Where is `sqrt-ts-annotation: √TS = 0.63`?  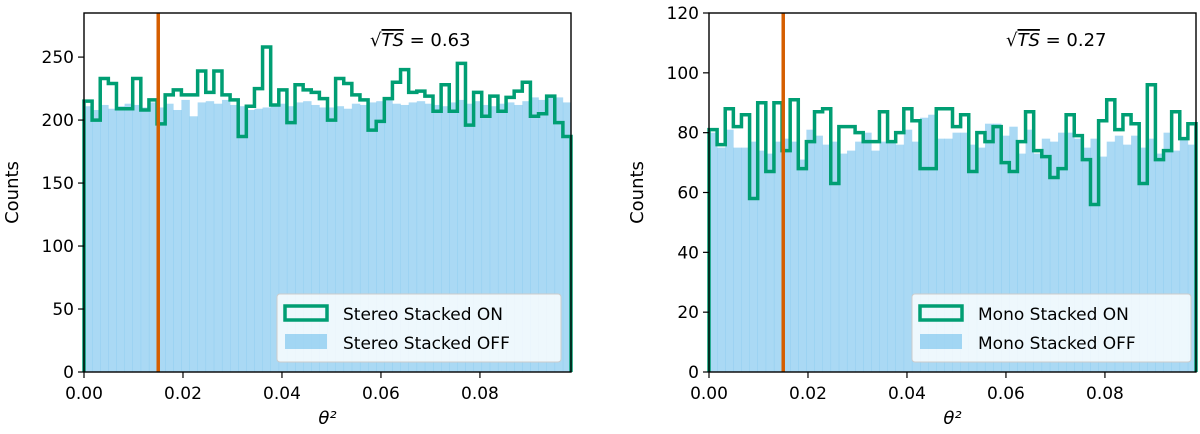
sqrt-ts-annotation: √TS = 0.63 is located at coordinates (420, 40).